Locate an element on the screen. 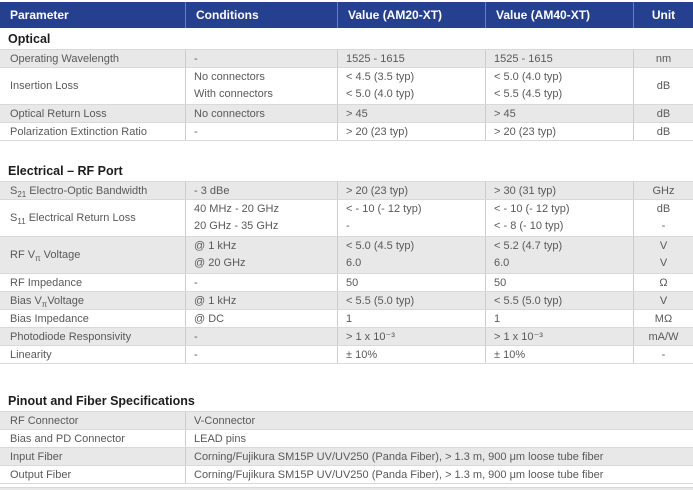 This screenshot has height=490, width=693. header-parameter-label: Parameter is located at coordinates (39, 15).